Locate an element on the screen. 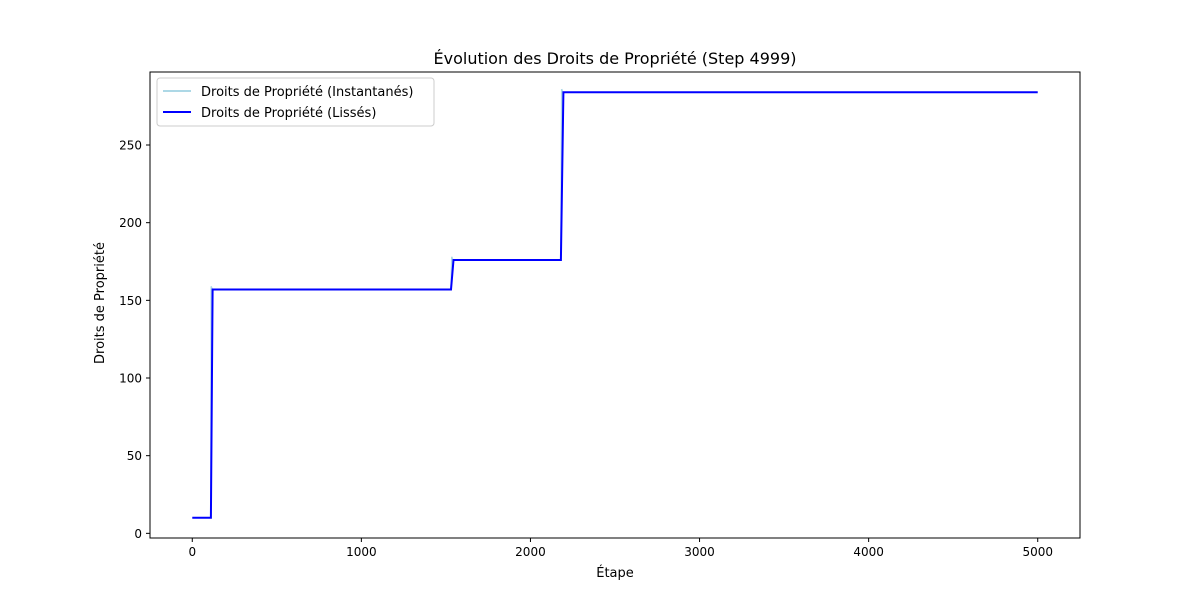 The width and height of the screenshot is (1200, 600). y-tick-label: 250 is located at coordinates (130, 146).